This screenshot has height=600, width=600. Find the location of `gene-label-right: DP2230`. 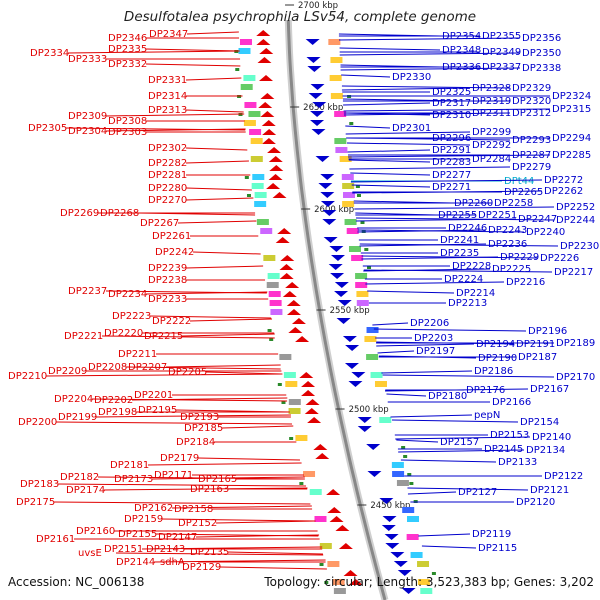

gene-label-right: DP2230 is located at coordinates (579, 246).